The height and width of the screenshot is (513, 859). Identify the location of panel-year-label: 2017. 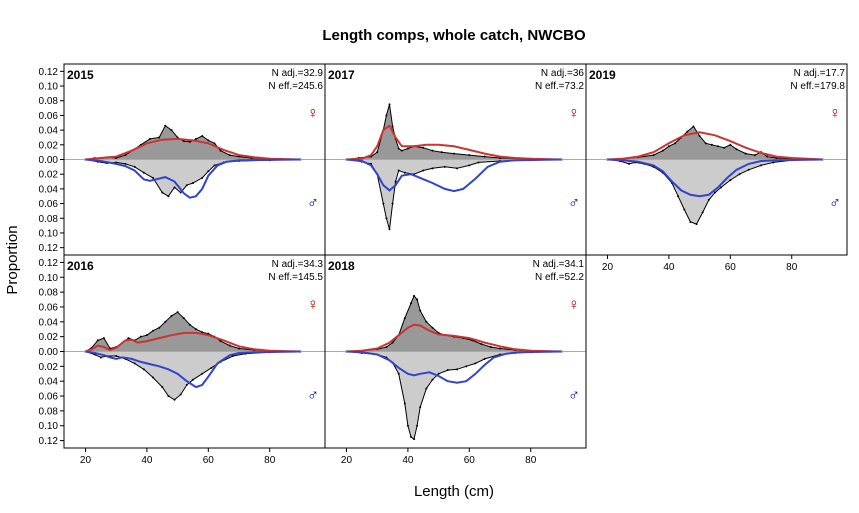
(341, 75).